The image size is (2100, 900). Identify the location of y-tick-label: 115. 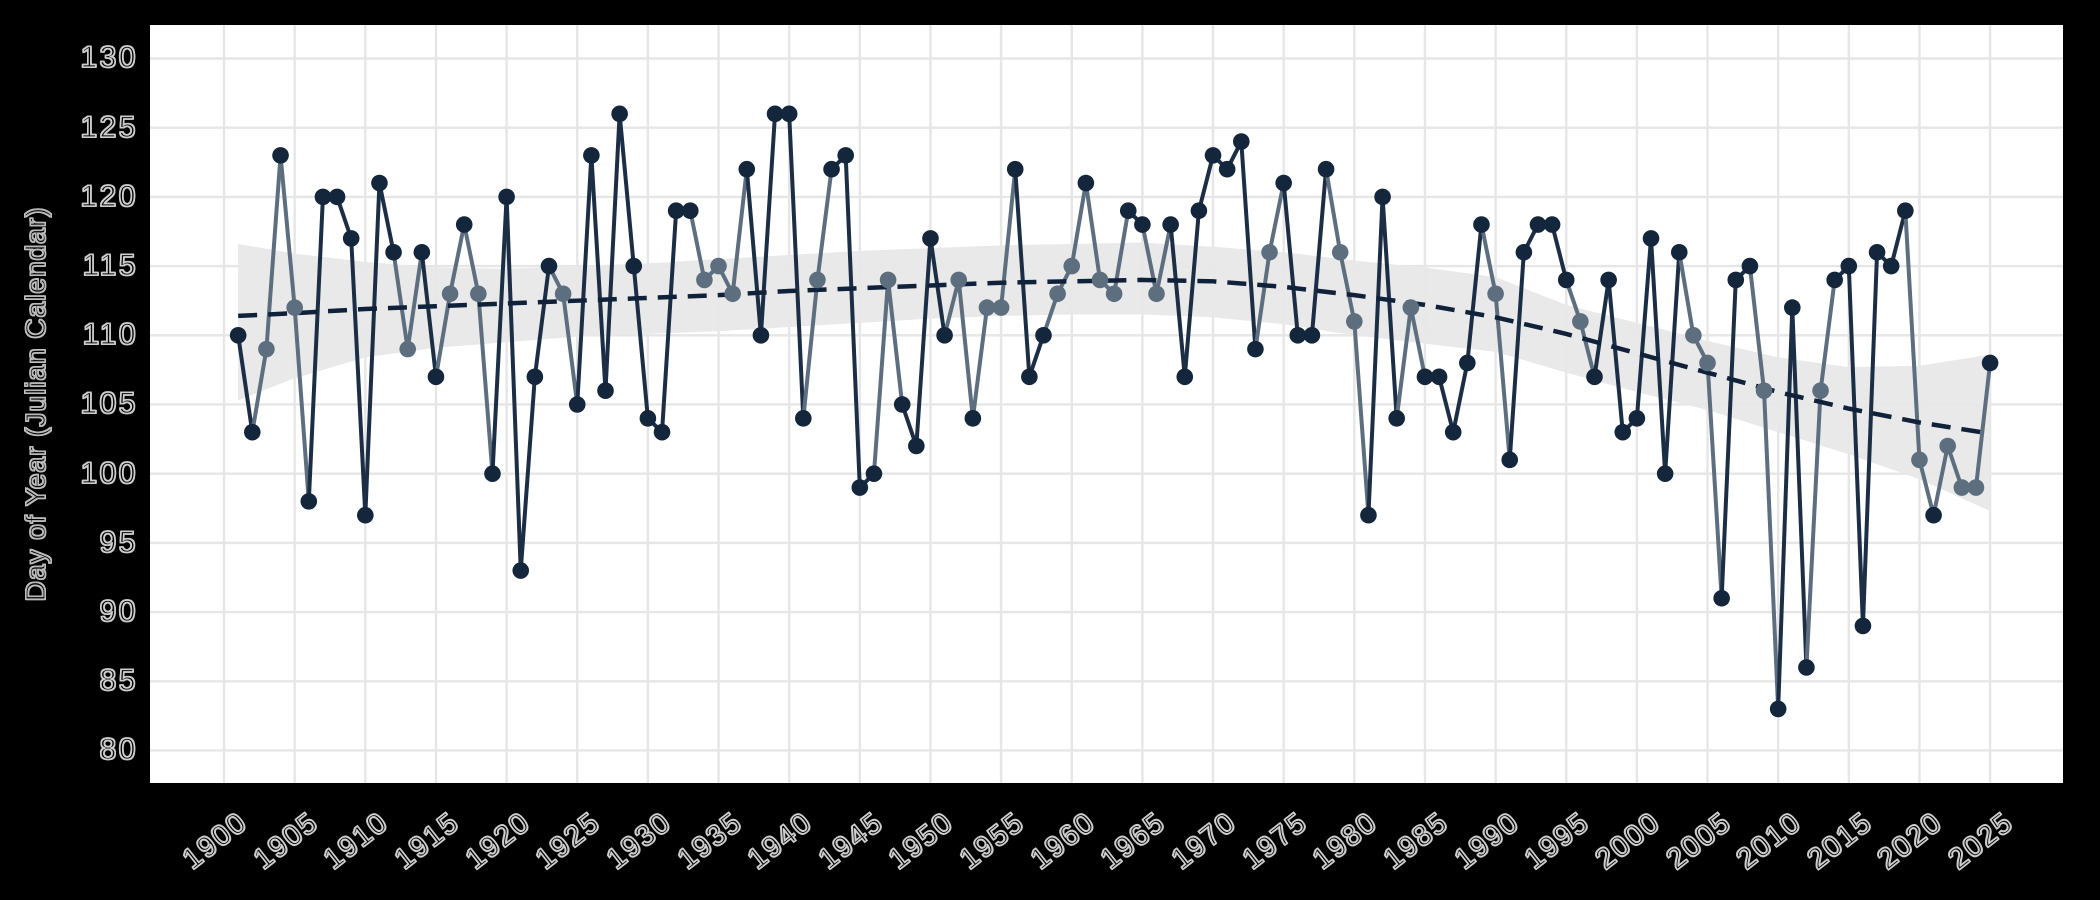
(110, 266).